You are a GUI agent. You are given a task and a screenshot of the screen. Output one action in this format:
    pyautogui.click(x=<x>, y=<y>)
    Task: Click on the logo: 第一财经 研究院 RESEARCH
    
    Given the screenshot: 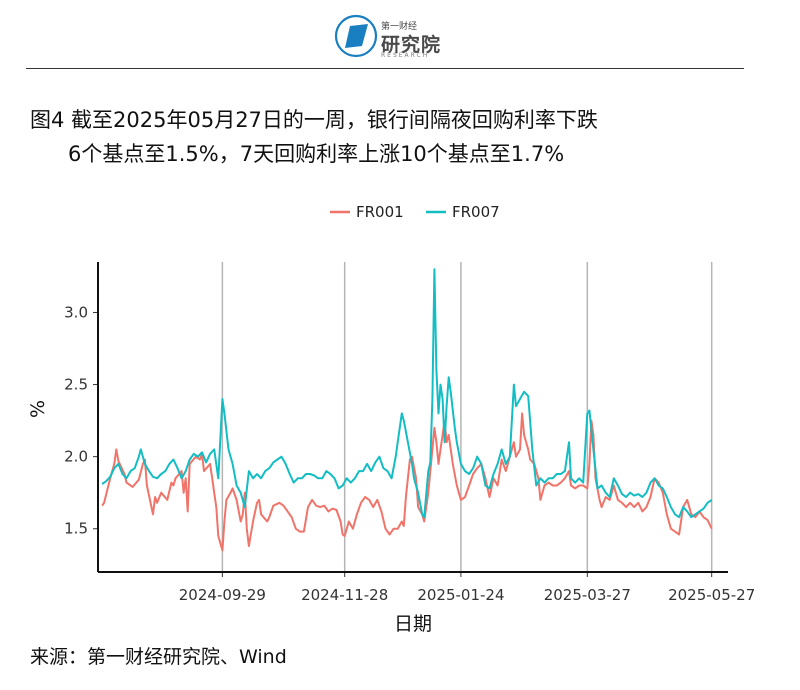 What is the action you would take?
    pyautogui.click(x=394, y=35)
    